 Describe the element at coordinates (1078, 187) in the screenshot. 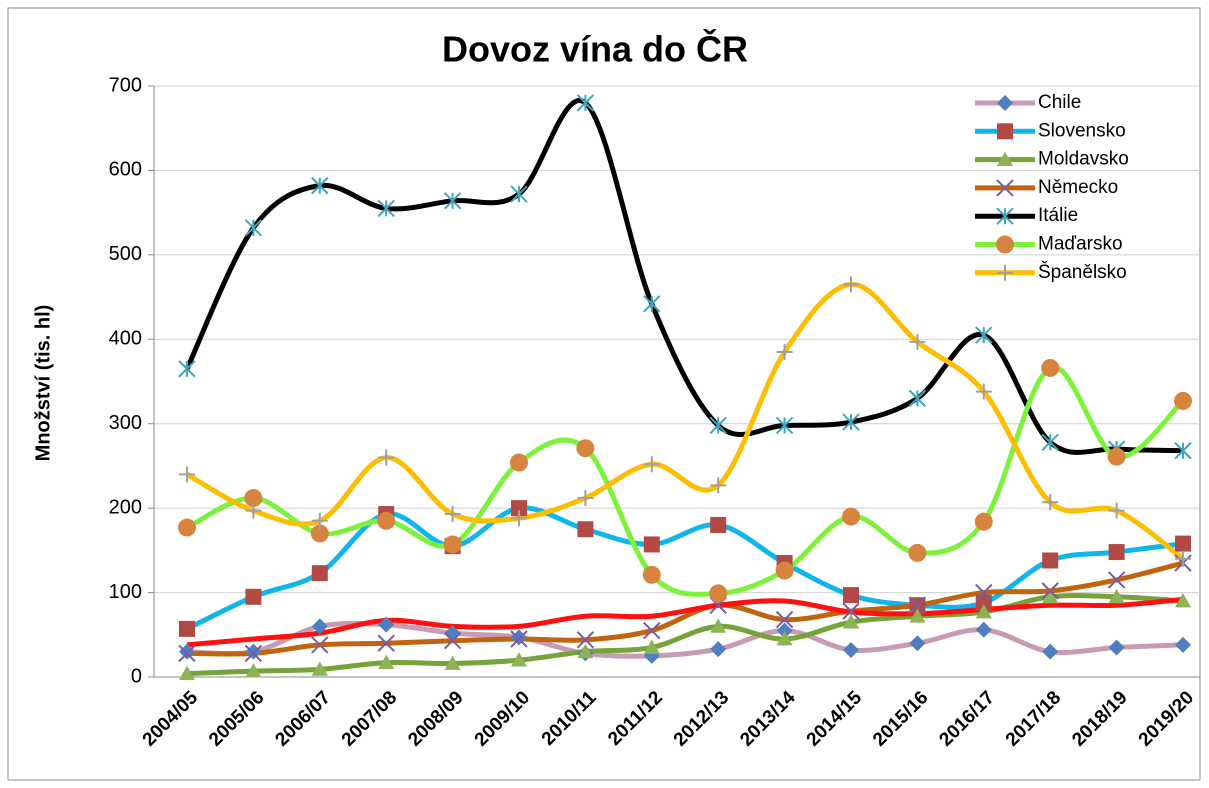

I see `legend-label: Německo` at that location.